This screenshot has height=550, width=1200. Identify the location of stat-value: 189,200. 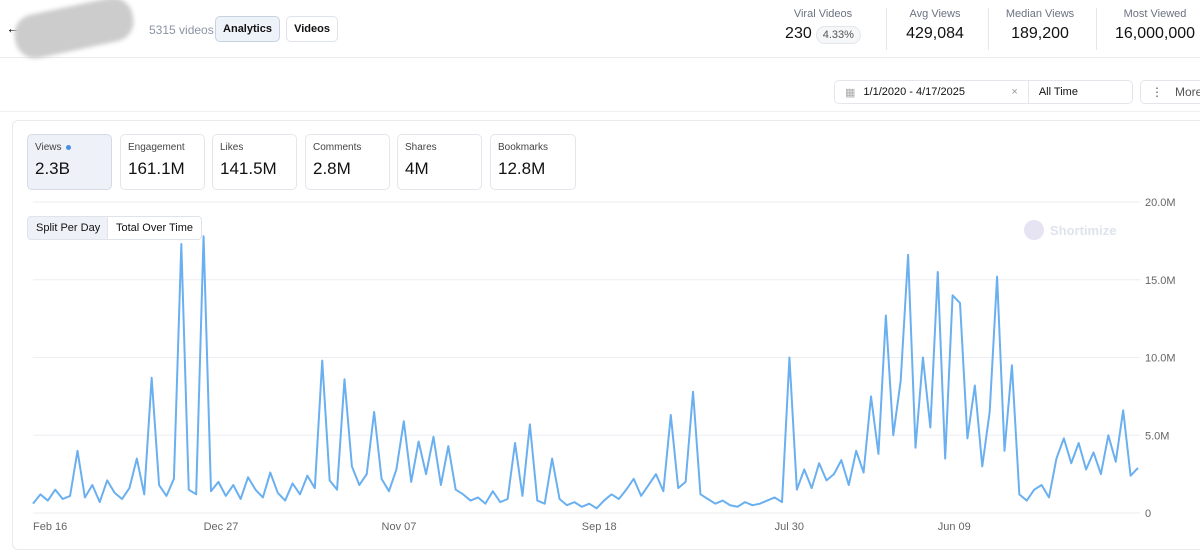
(1040, 33).